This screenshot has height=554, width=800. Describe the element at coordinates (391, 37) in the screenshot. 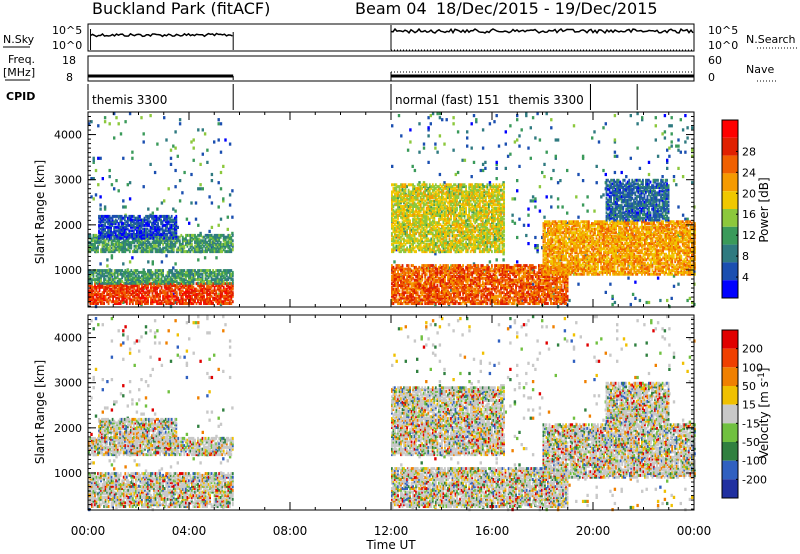

I see `noise-panel` at that location.